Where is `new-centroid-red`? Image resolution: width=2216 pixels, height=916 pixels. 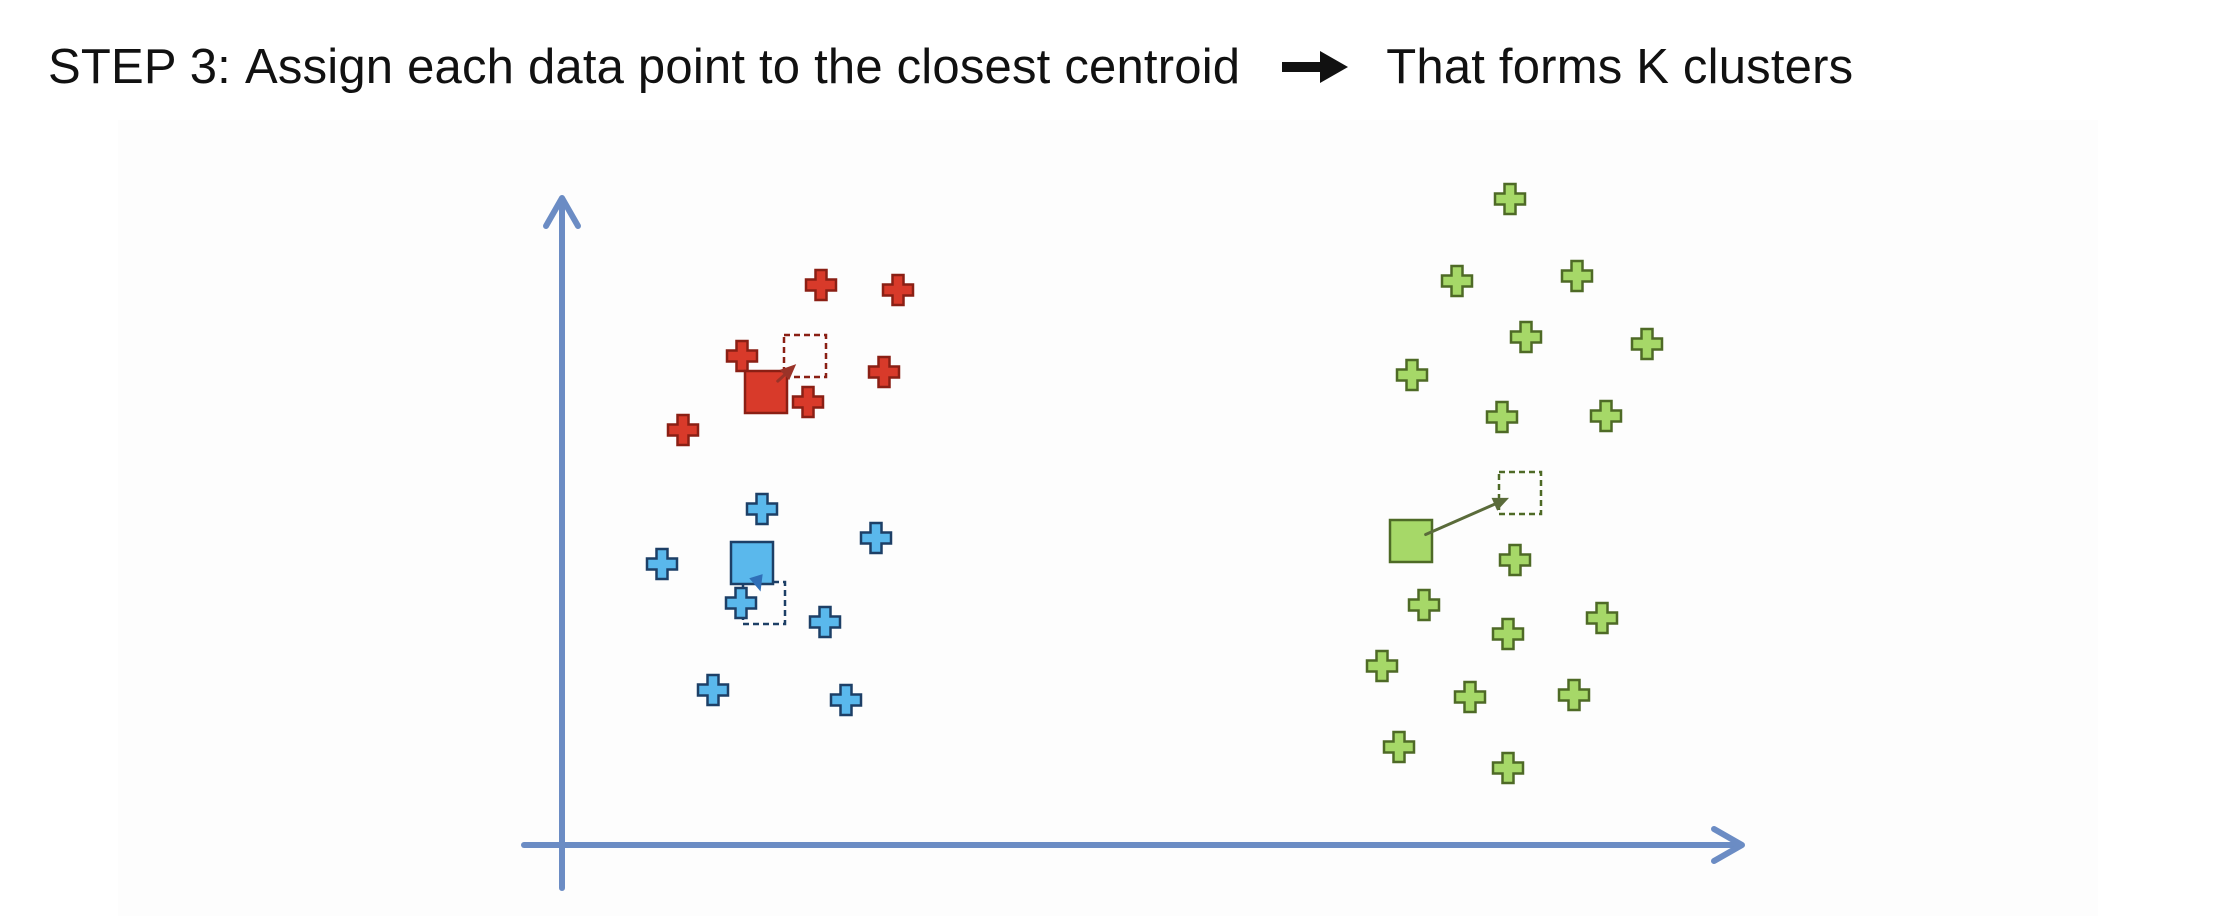
new-centroid-red is located at coordinates (805, 356).